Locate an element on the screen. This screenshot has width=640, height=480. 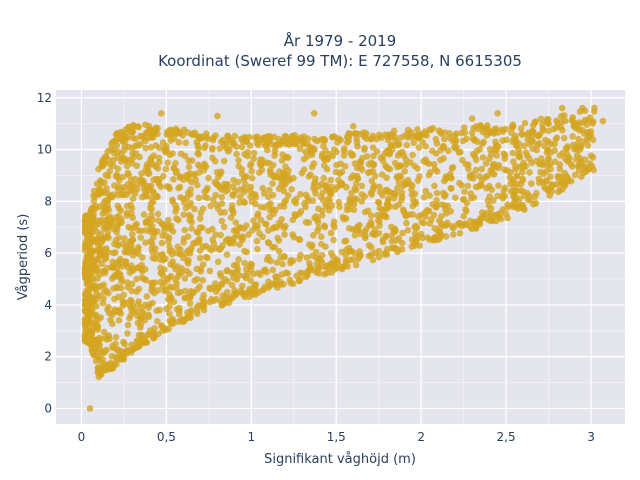
y-tick-label: 2 is located at coordinates (48, 357).